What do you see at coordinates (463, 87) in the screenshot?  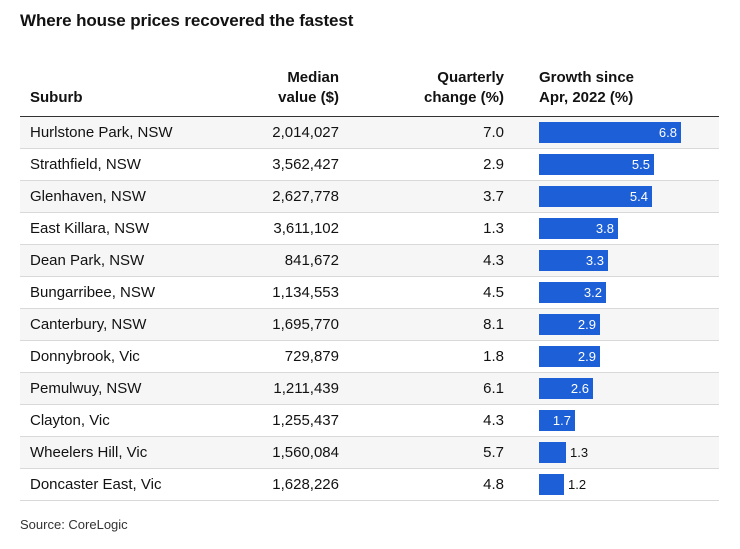 I see `column-header-quarterly-change: Quarterly change (%)` at bounding box center [463, 87].